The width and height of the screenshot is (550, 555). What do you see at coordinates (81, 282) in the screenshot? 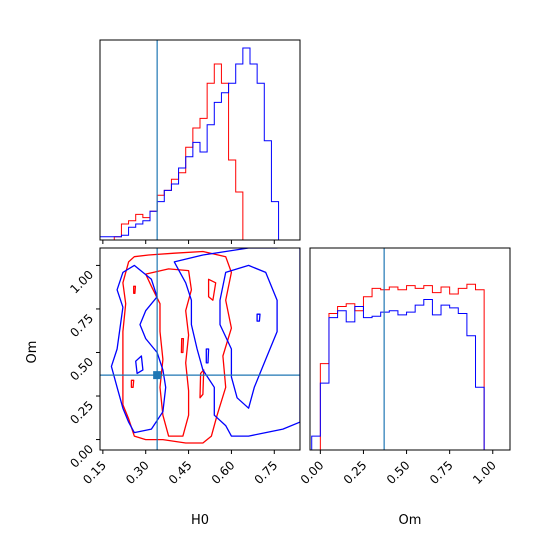
I see `contour-ytick-label-4: 1.00` at bounding box center [81, 282].